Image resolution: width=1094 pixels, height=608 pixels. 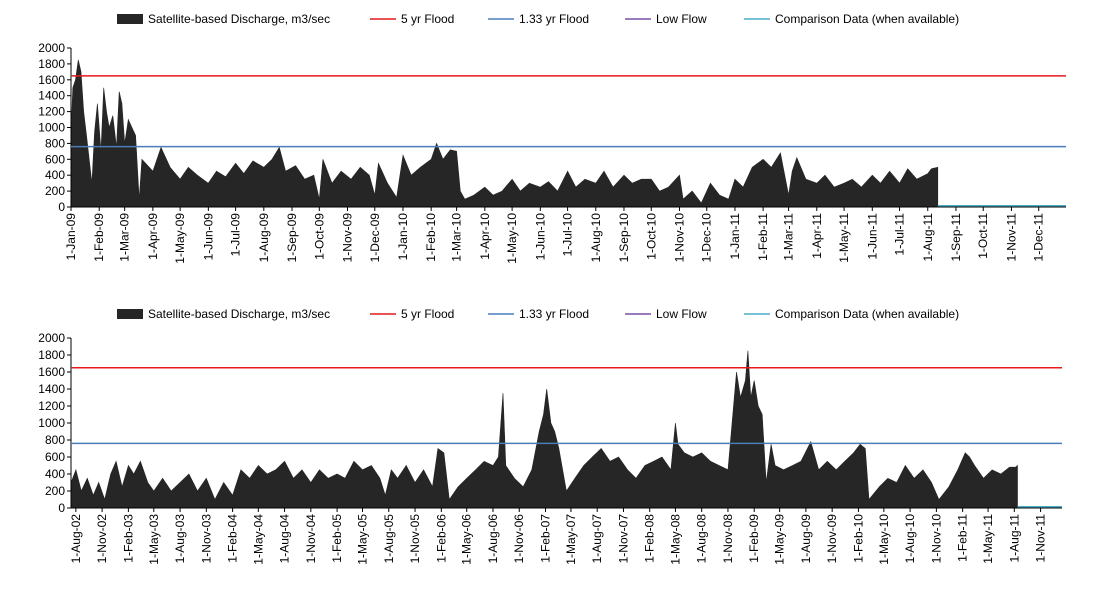 I want to click on legend-discharge: Satellite-based Discharge, m3/sec, so click(x=223, y=19).